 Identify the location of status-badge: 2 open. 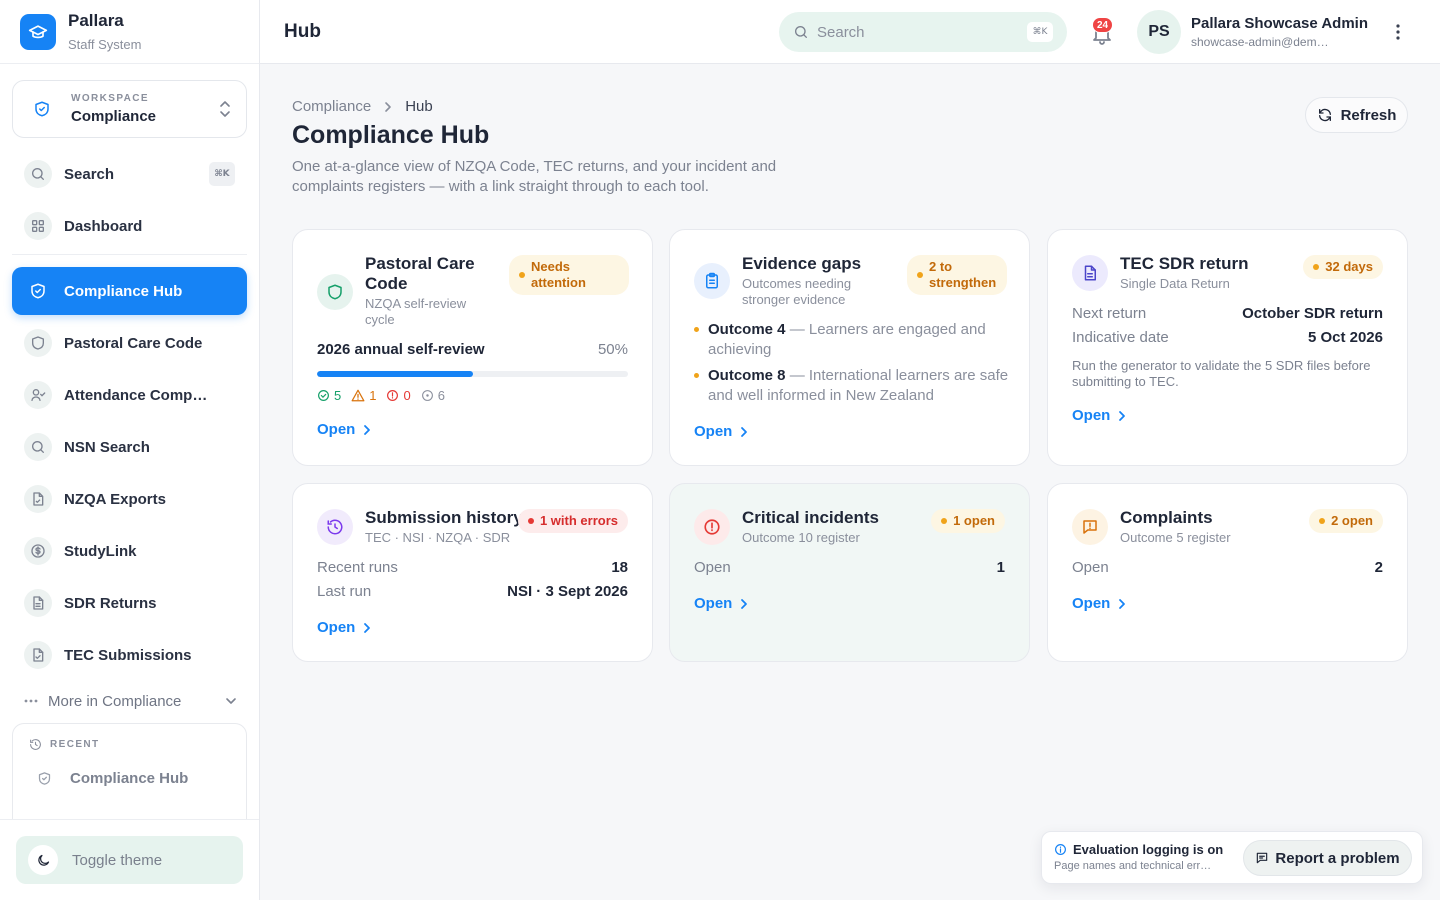
(1346, 521).